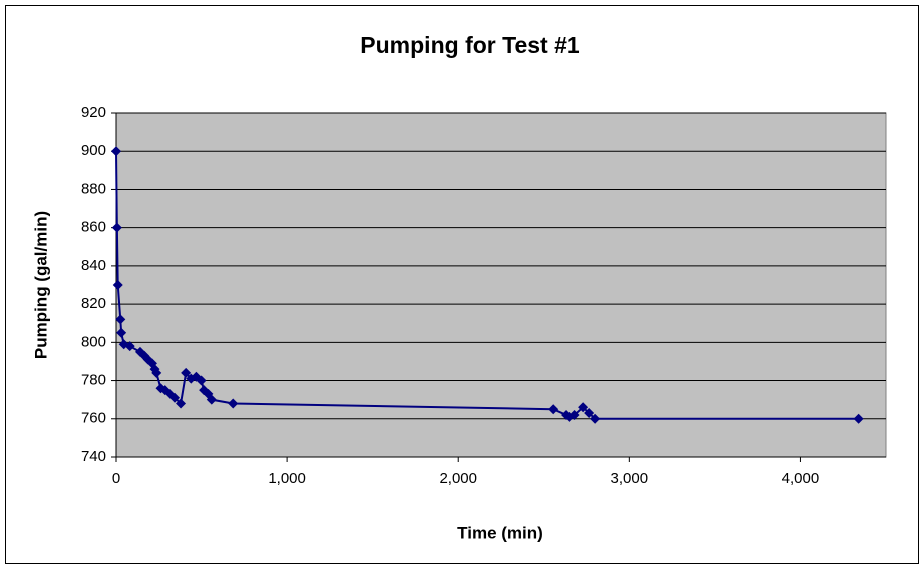 The height and width of the screenshot is (570, 924). I want to click on y-tick-label: 840, so click(93, 265).